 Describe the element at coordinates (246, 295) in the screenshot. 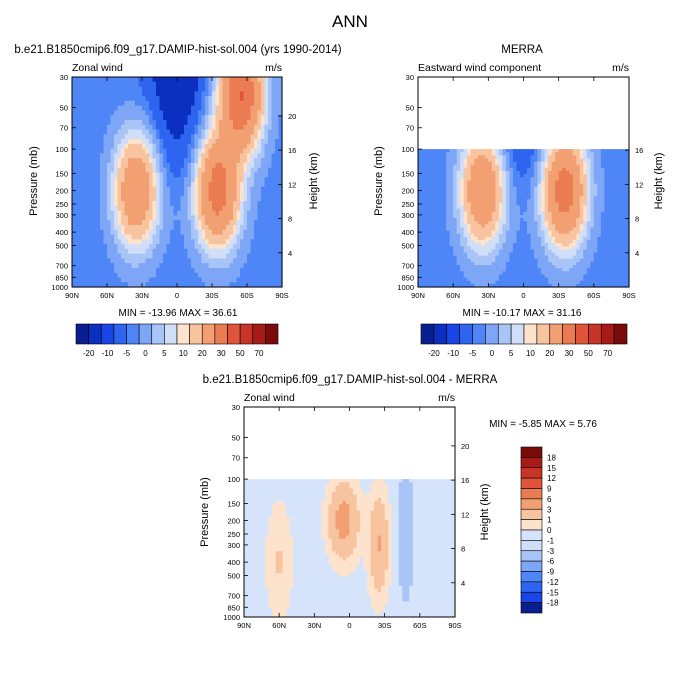

I see `model-xtick-label: 60S` at that location.